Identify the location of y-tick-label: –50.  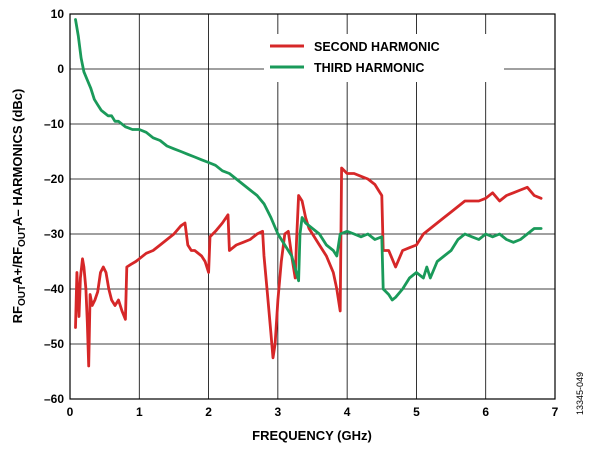
(54, 344).